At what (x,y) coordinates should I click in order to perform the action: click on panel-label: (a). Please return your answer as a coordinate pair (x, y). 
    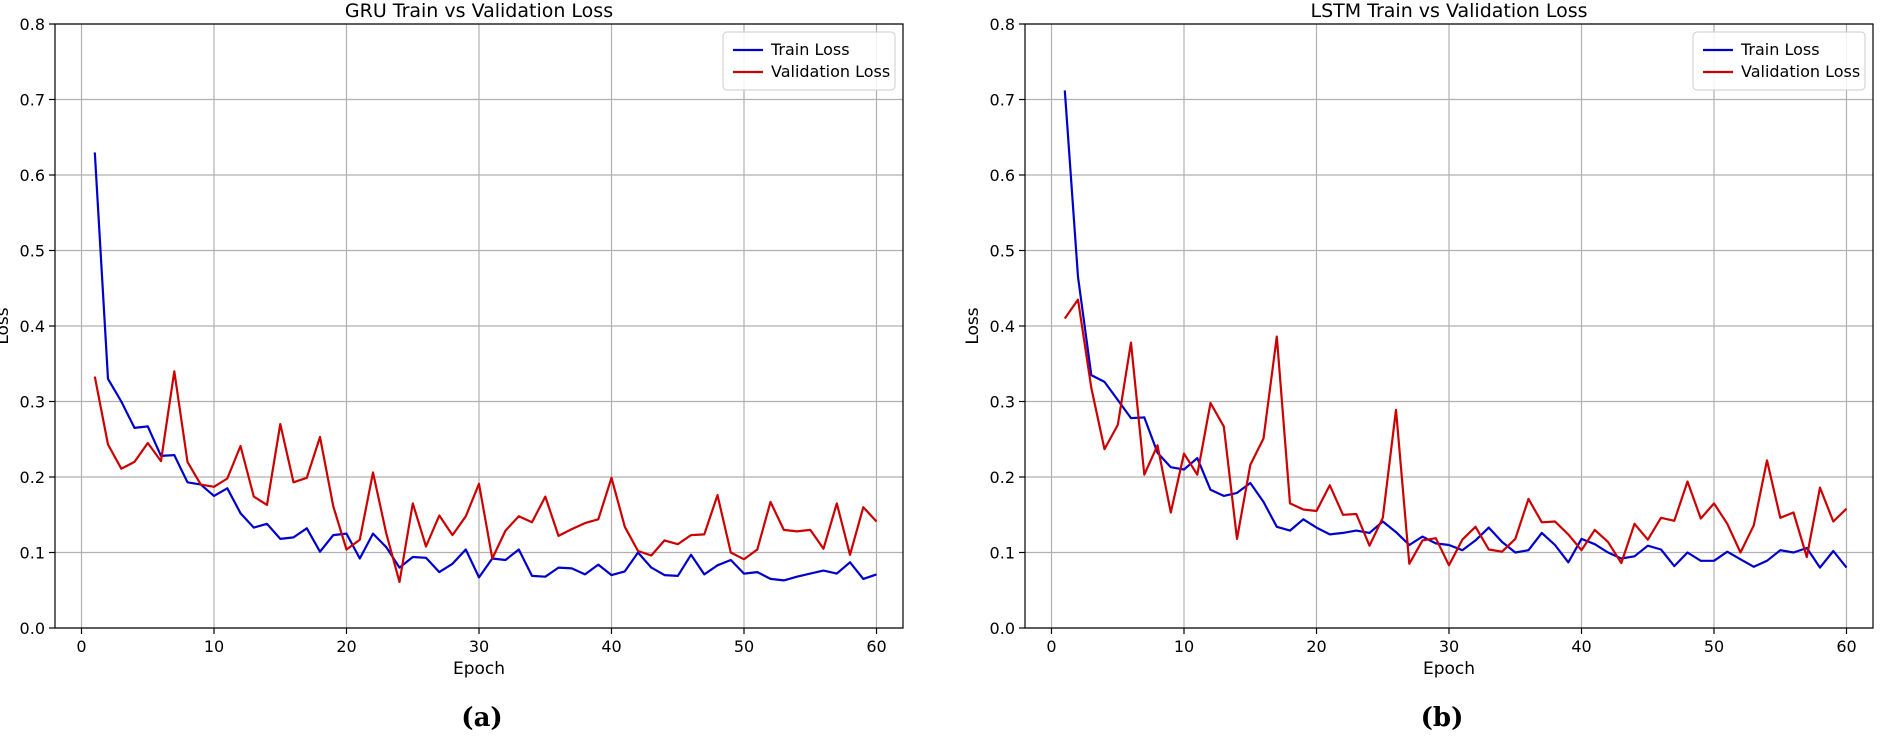
    Looking at the image, I should click on (481, 718).